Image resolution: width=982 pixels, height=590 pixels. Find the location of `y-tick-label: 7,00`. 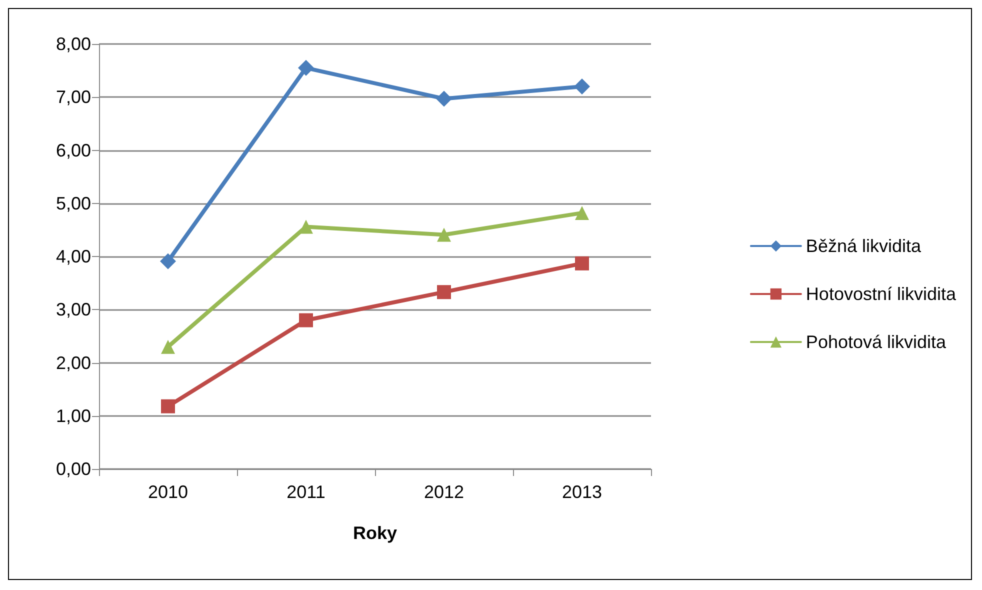

y-tick-label: 7,00 is located at coordinates (73, 97).